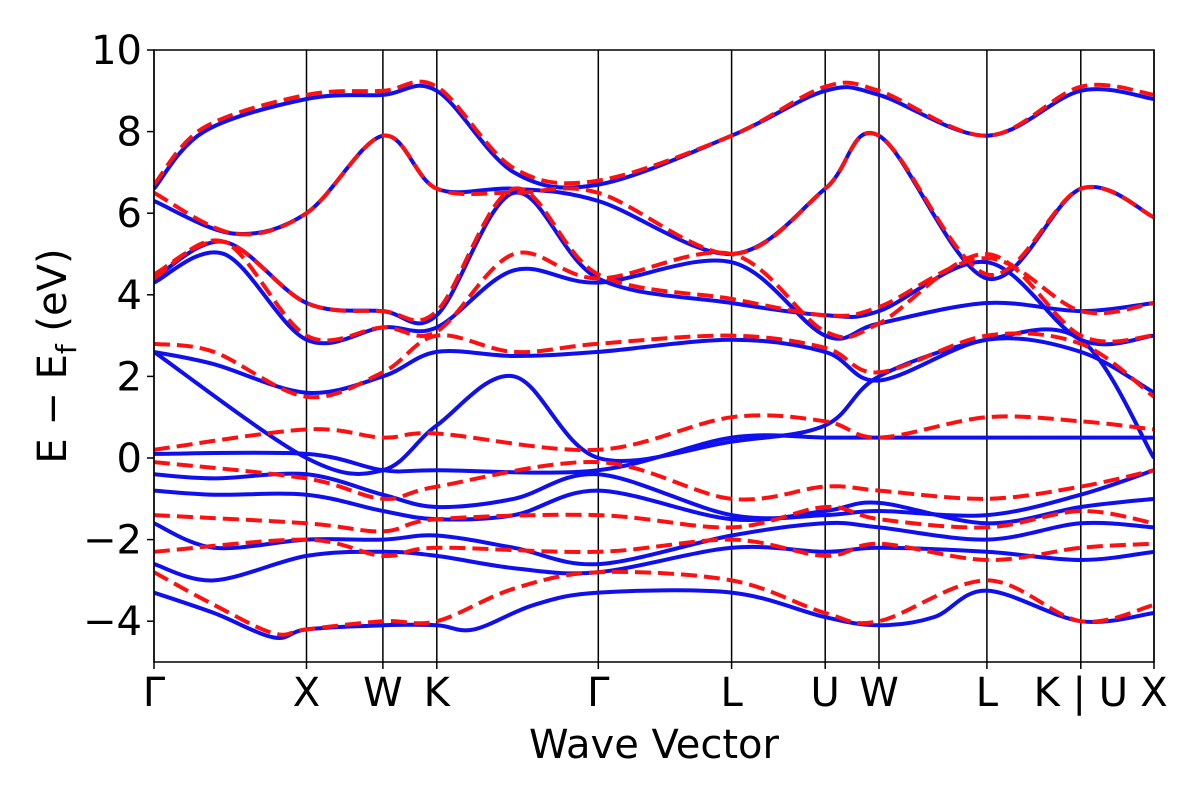 The image size is (1200, 800). Describe the element at coordinates (129, 377) in the screenshot. I see `y-tick-label: 2` at that location.